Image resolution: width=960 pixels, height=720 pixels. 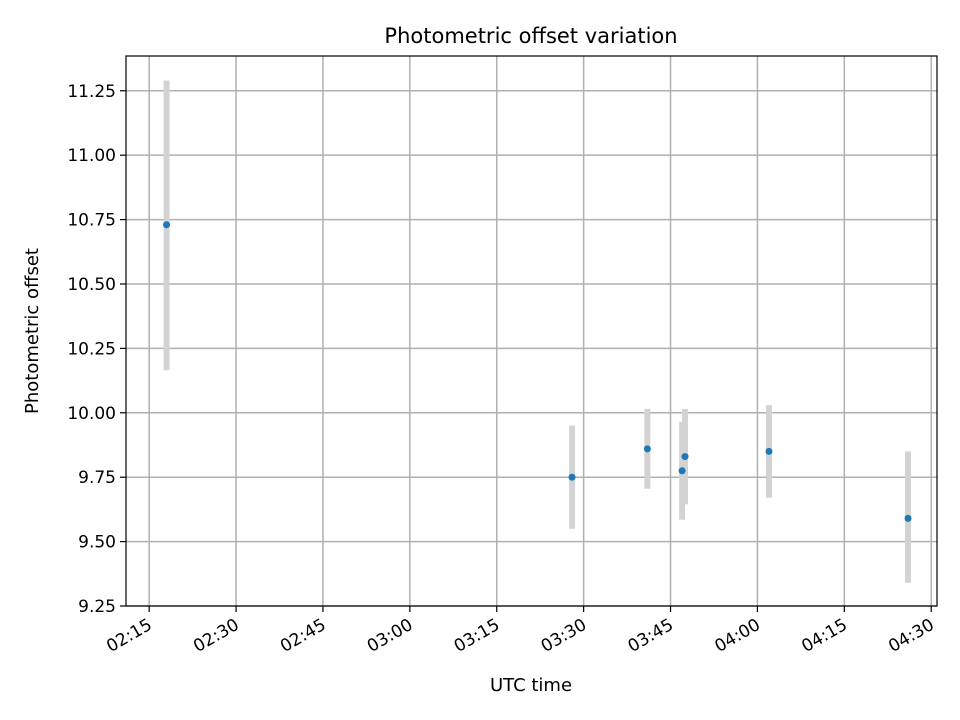 What do you see at coordinates (651, 636) in the screenshot?
I see `x-tick-label: 03:45` at bounding box center [651, 636].